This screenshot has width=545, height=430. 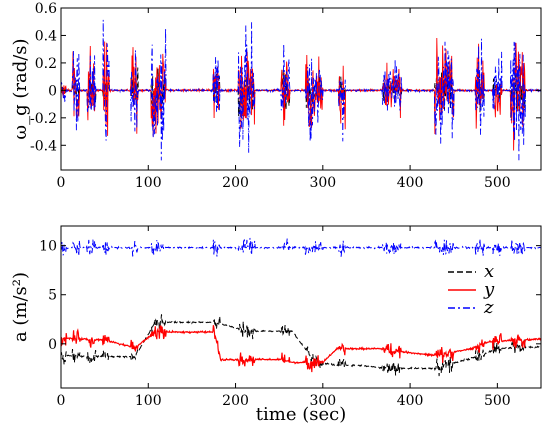 What do you see at coordinates (148, 401) in the screenshot?
I see `accel-xtick-label: 100` at bounding box center [148, 401].